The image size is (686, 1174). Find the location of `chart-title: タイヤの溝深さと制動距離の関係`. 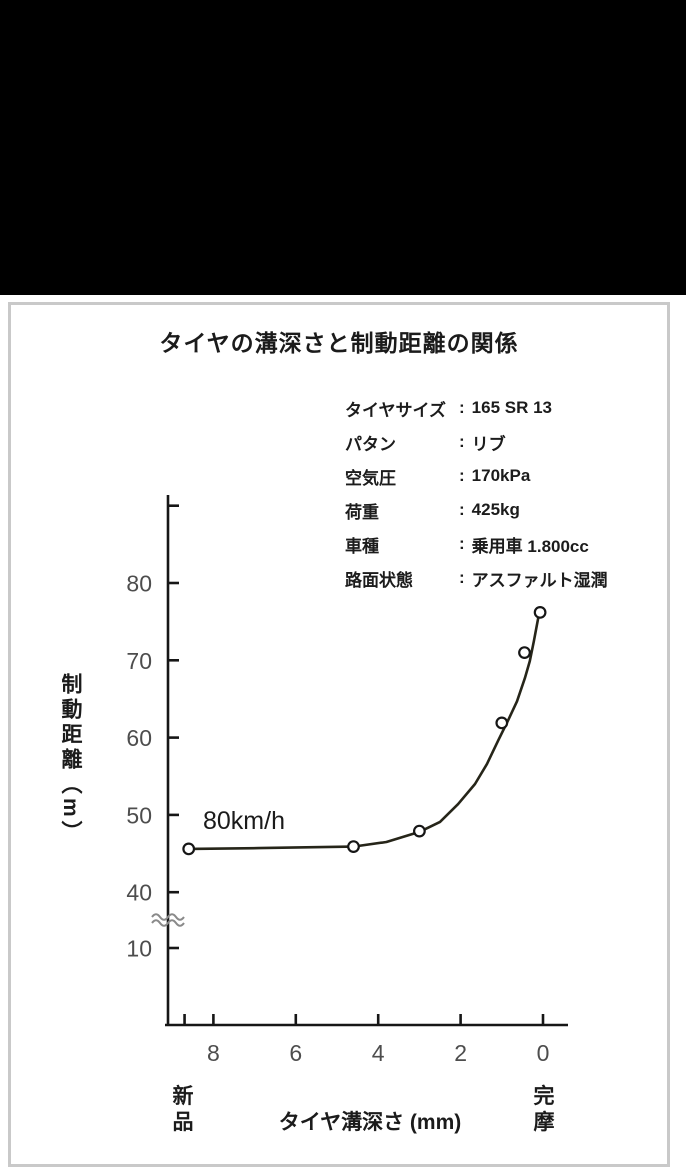

chart-title: タイヤの溝深さと制動距離の関係 is located at coordinates (339, 343).